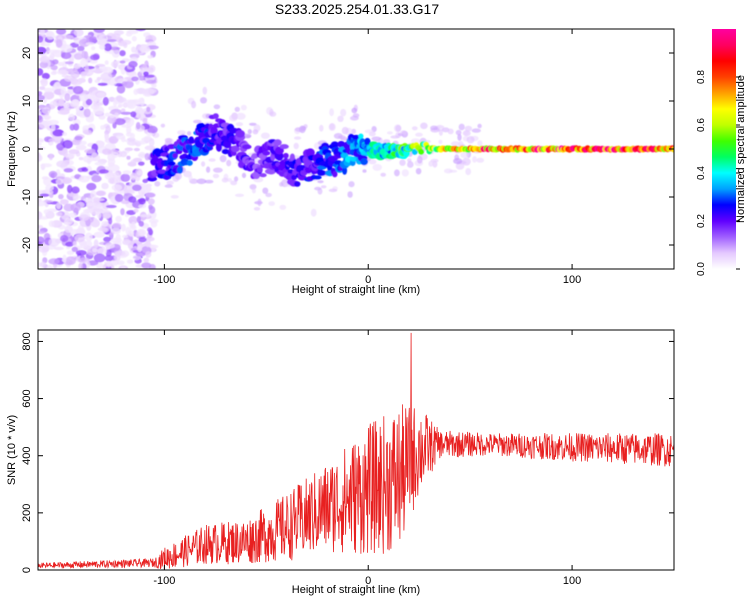 The height and width of the screenshot is (600, 750). What do you see at coordinates (572, 280) in the screenshot?
I see `spectrogram-x-tick-label: 100` at bounding box center [572, 280].